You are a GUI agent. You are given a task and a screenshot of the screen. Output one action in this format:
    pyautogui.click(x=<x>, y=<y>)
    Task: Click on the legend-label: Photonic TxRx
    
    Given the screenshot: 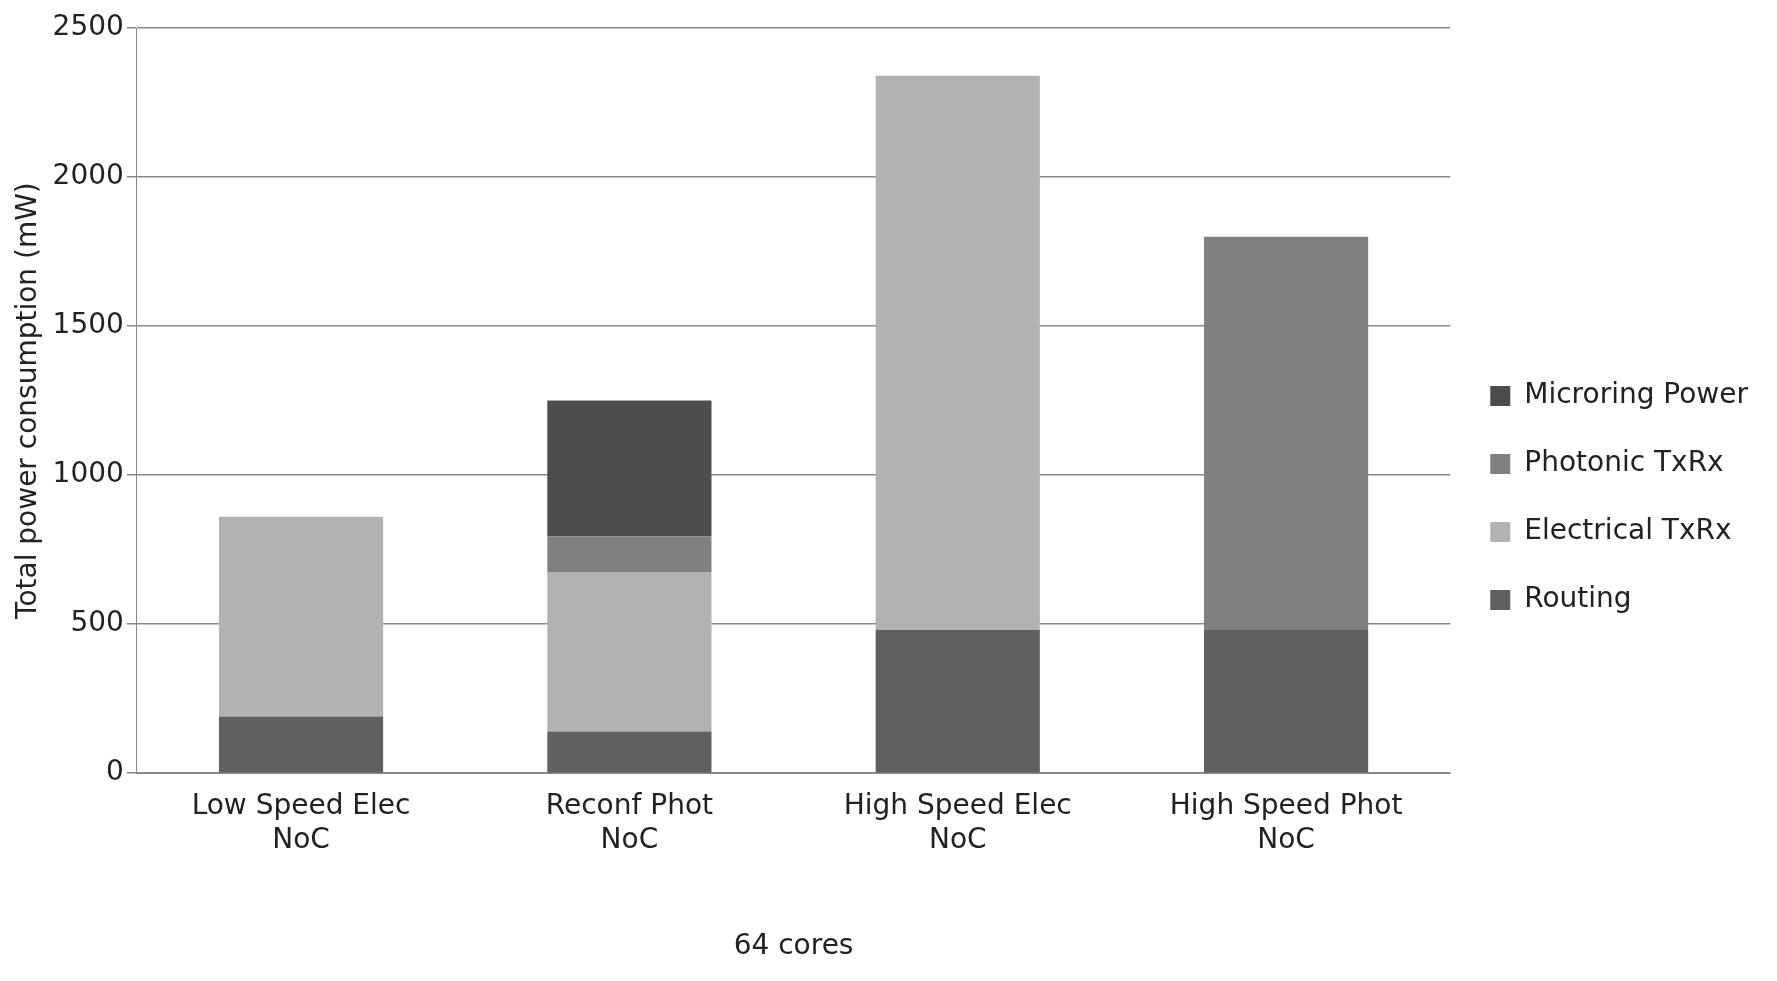 What is the action you would take?
    pyautogui.click(x=1624, y=462)
    